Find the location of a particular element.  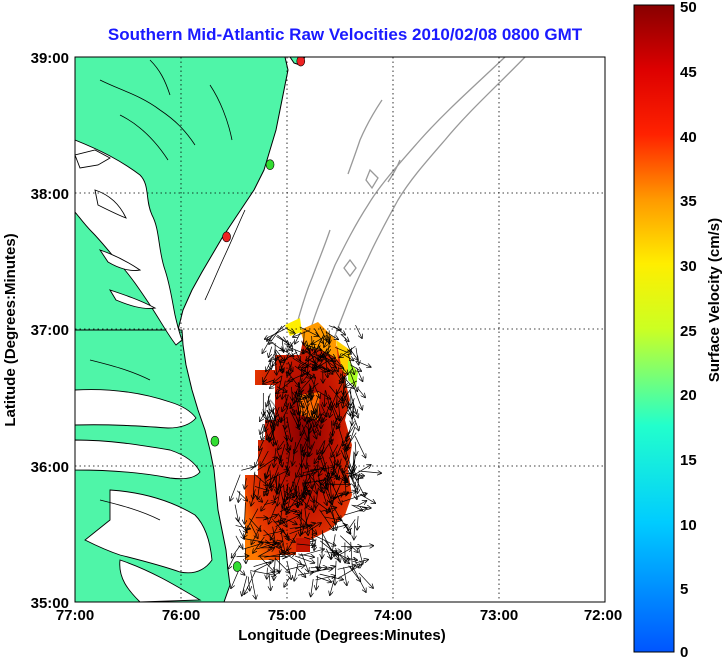

y-tick-label: 37:00 is located at coordinates (50, 330).